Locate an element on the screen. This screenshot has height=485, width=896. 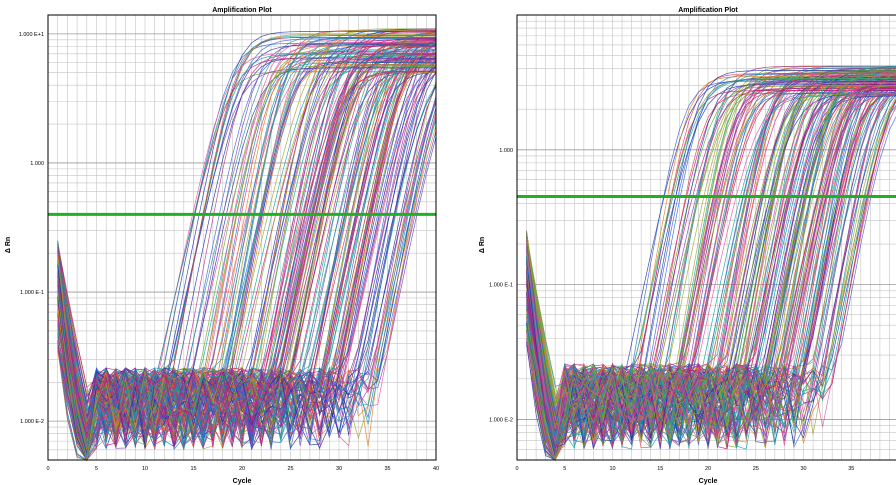
y-axis-title-1: Δ Rn is located at coordinates (8, 245).